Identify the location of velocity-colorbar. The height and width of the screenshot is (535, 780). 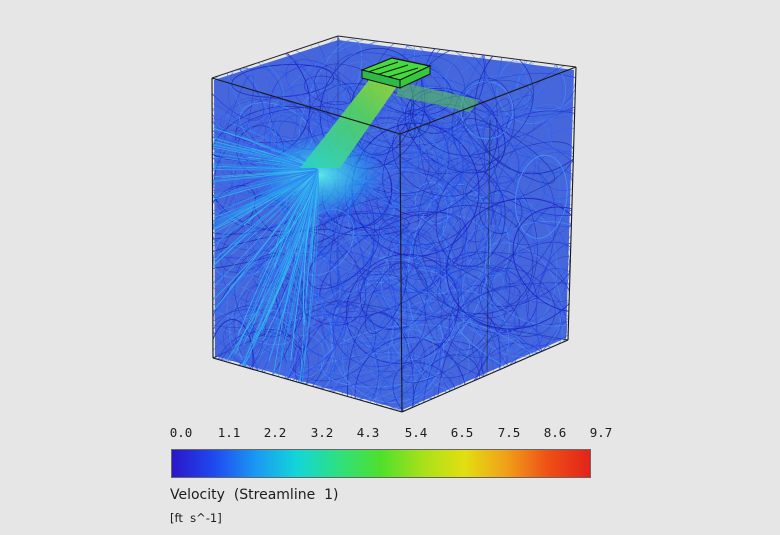
(381, 463).